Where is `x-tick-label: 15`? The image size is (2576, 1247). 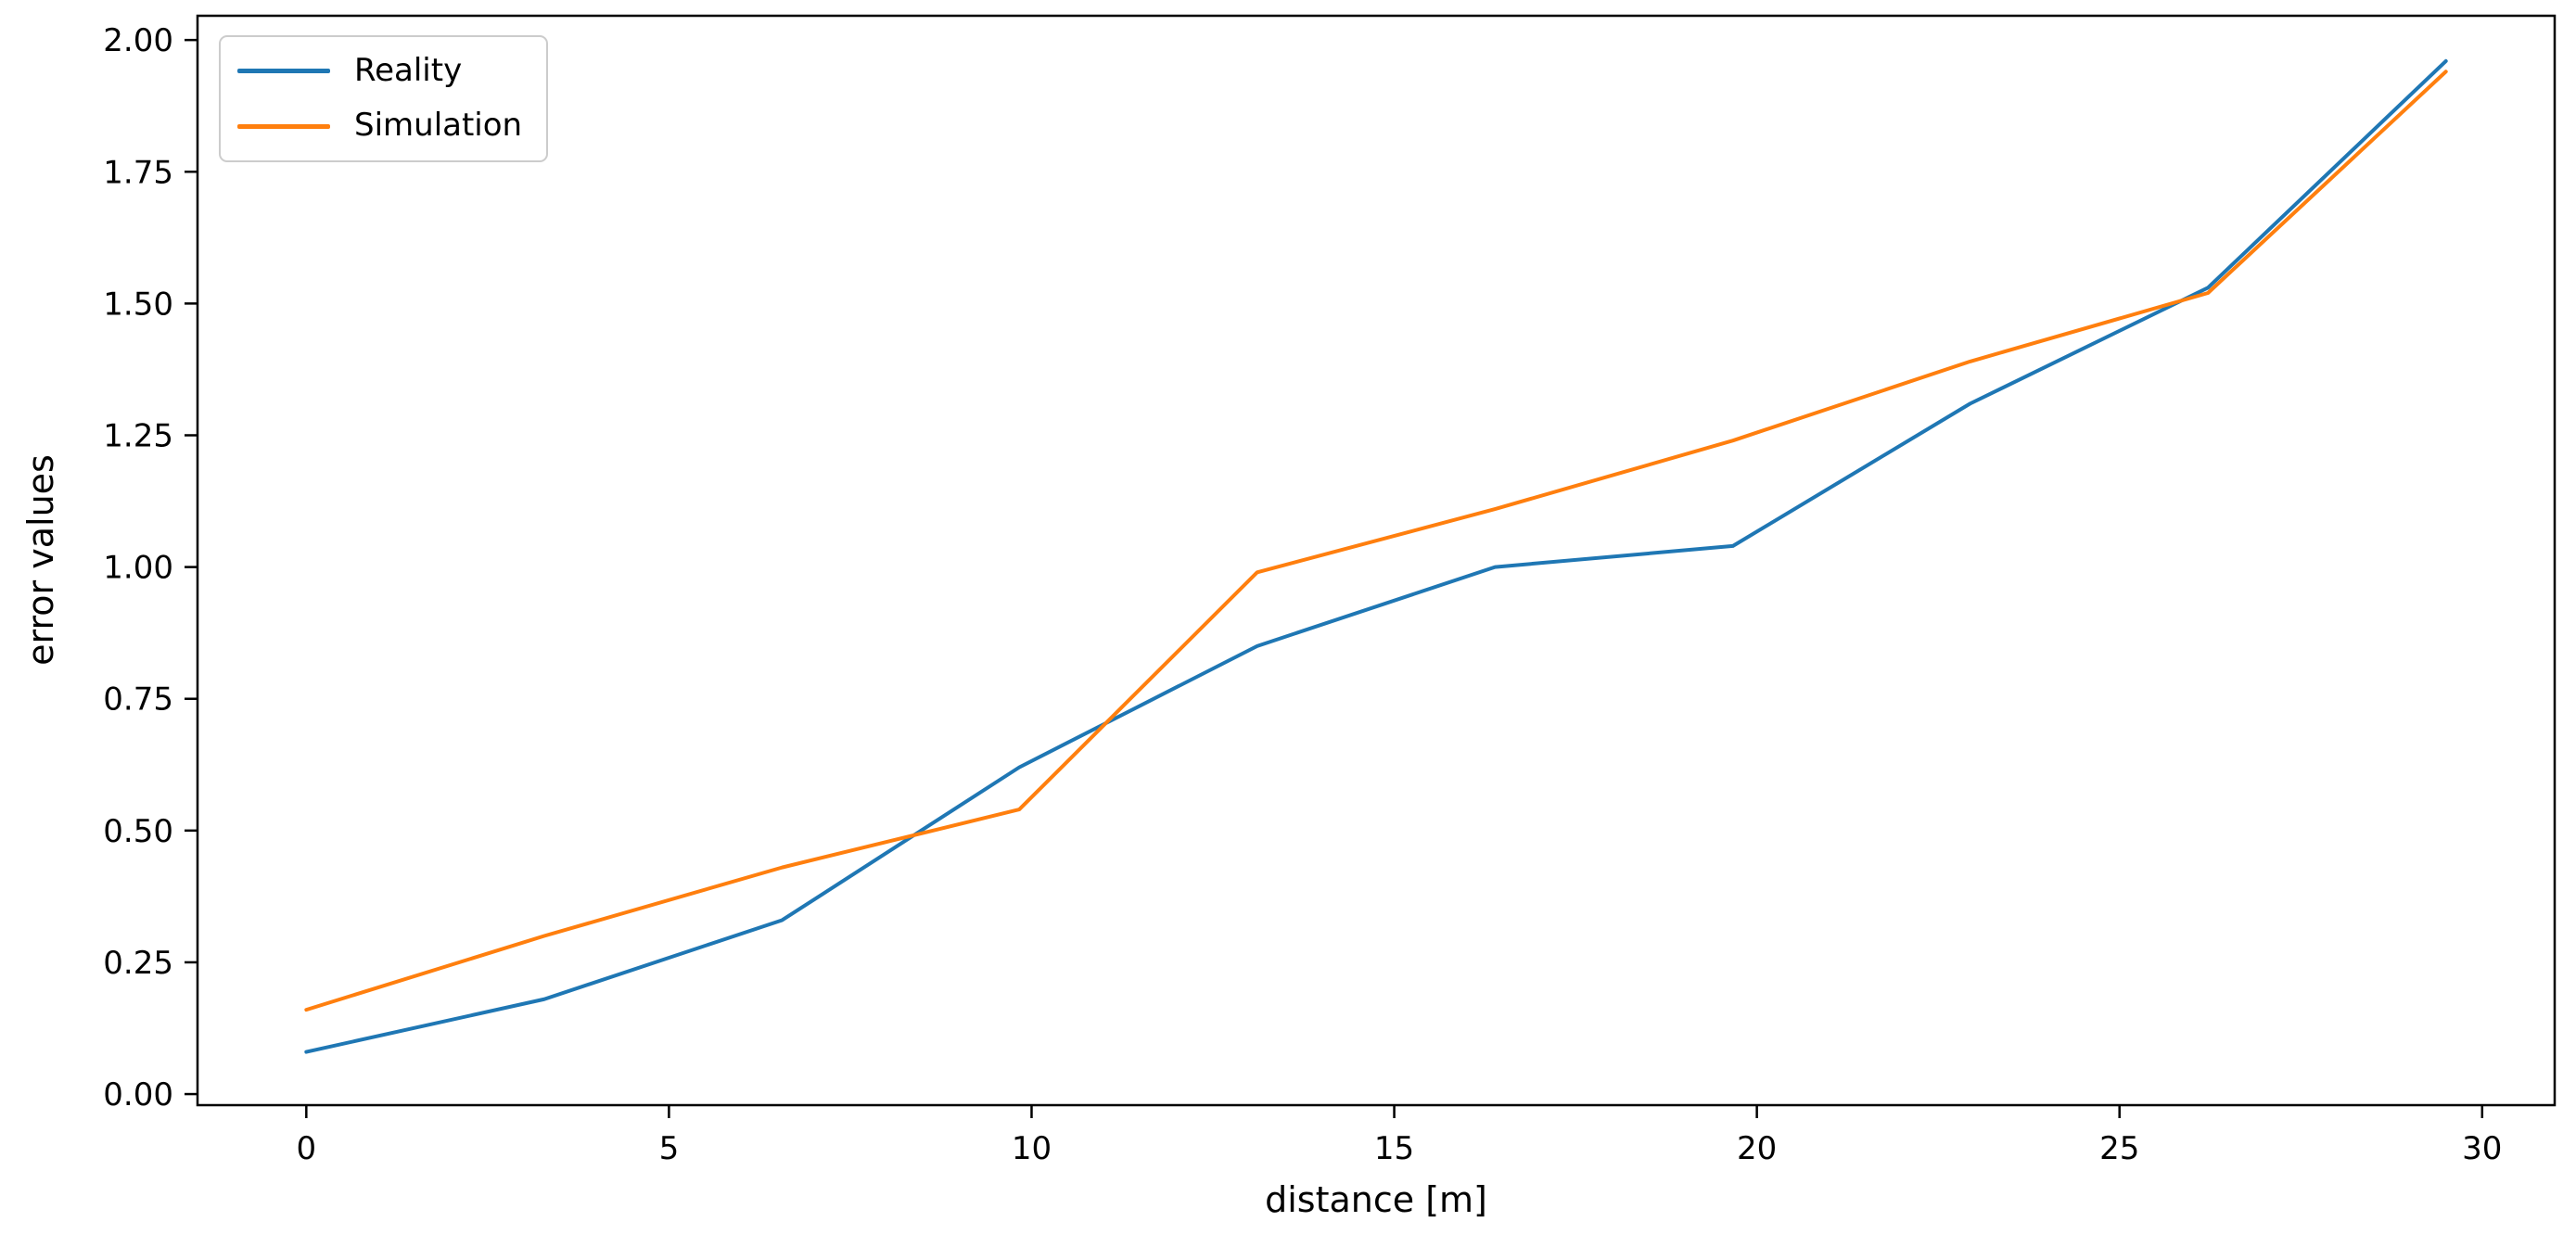 x-tick-label: 15 is located at coordinates (1394, 1148).